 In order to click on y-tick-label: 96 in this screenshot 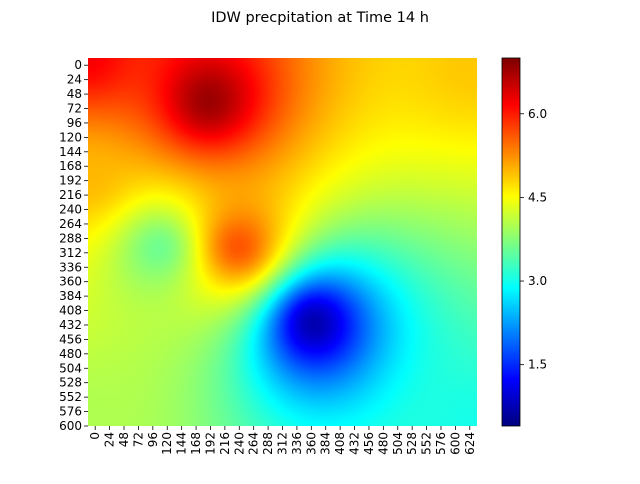, I will do `click(74, 123)`.